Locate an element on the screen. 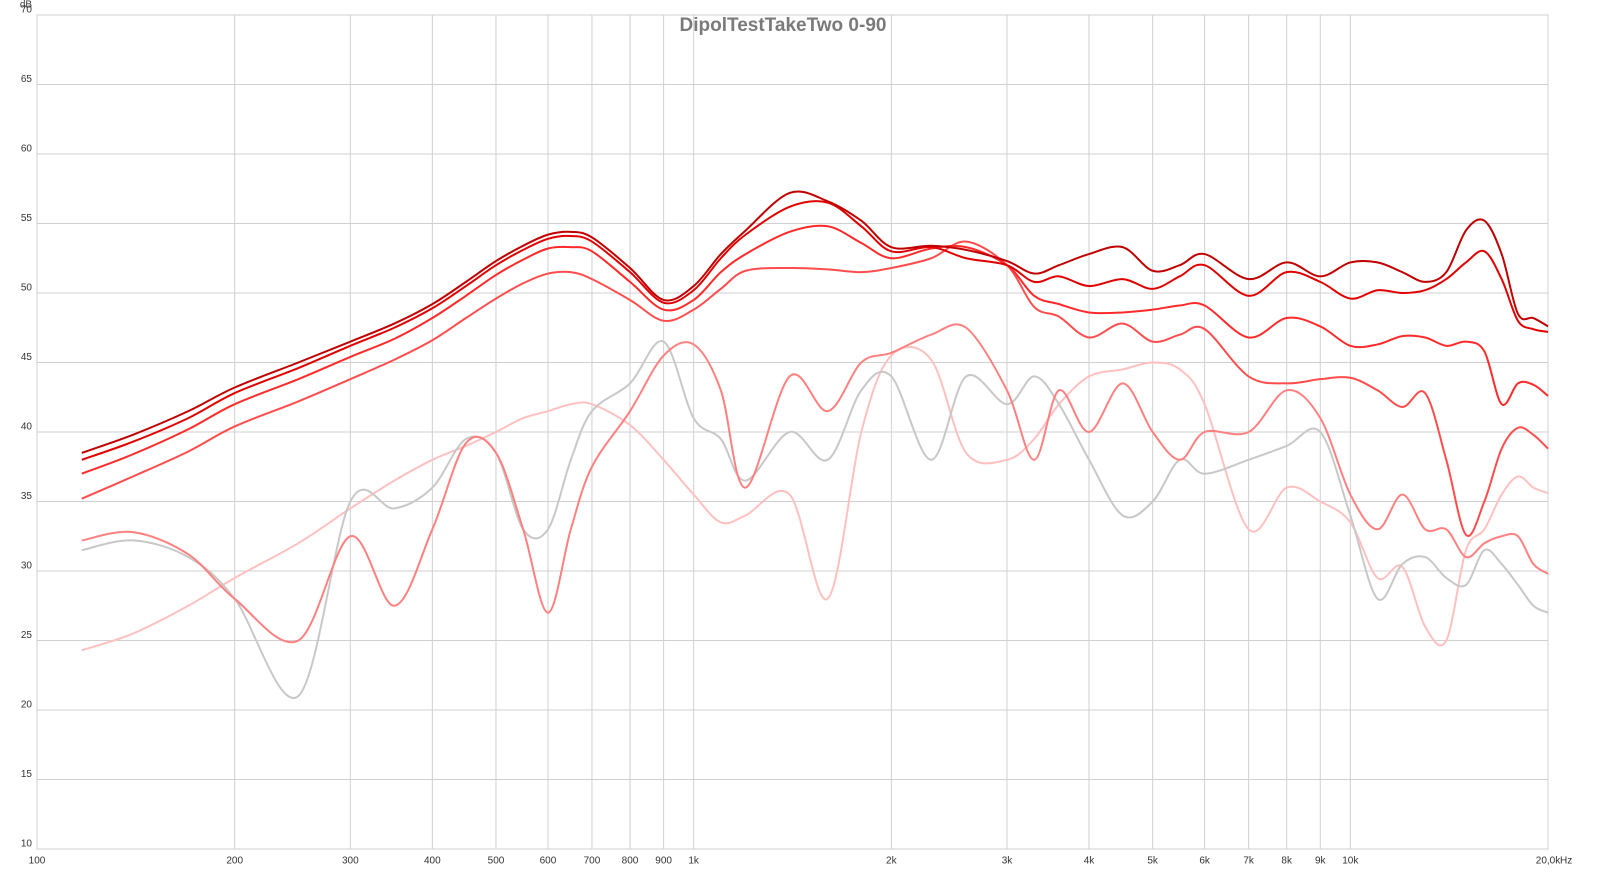 This screenshot has height=892, width=1600. x-tick-label: 900 is located at coordinates (663, 861).